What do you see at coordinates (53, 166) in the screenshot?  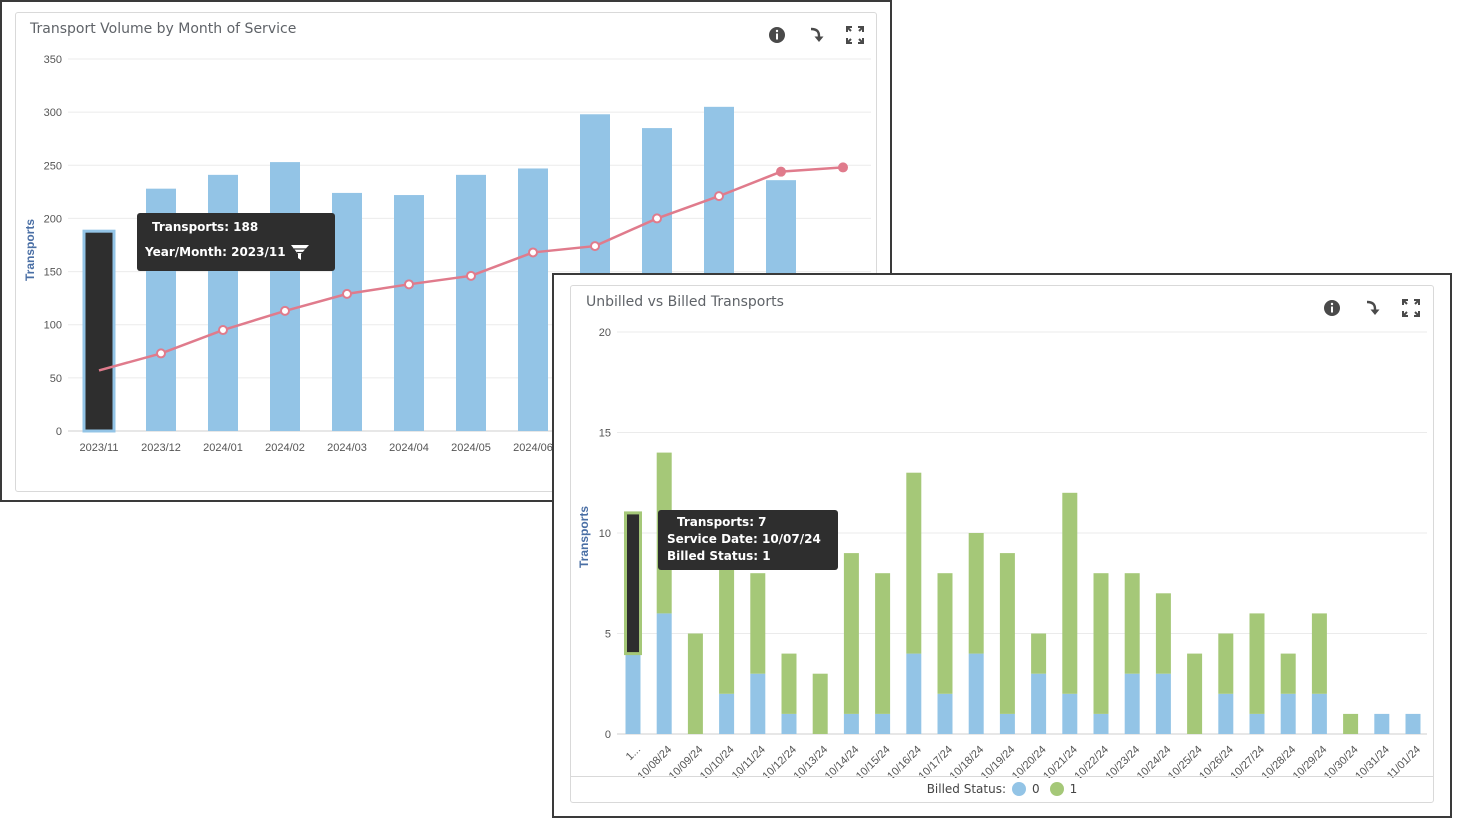 I see `y-tick-label: 250` at bounding box center [53, 166].